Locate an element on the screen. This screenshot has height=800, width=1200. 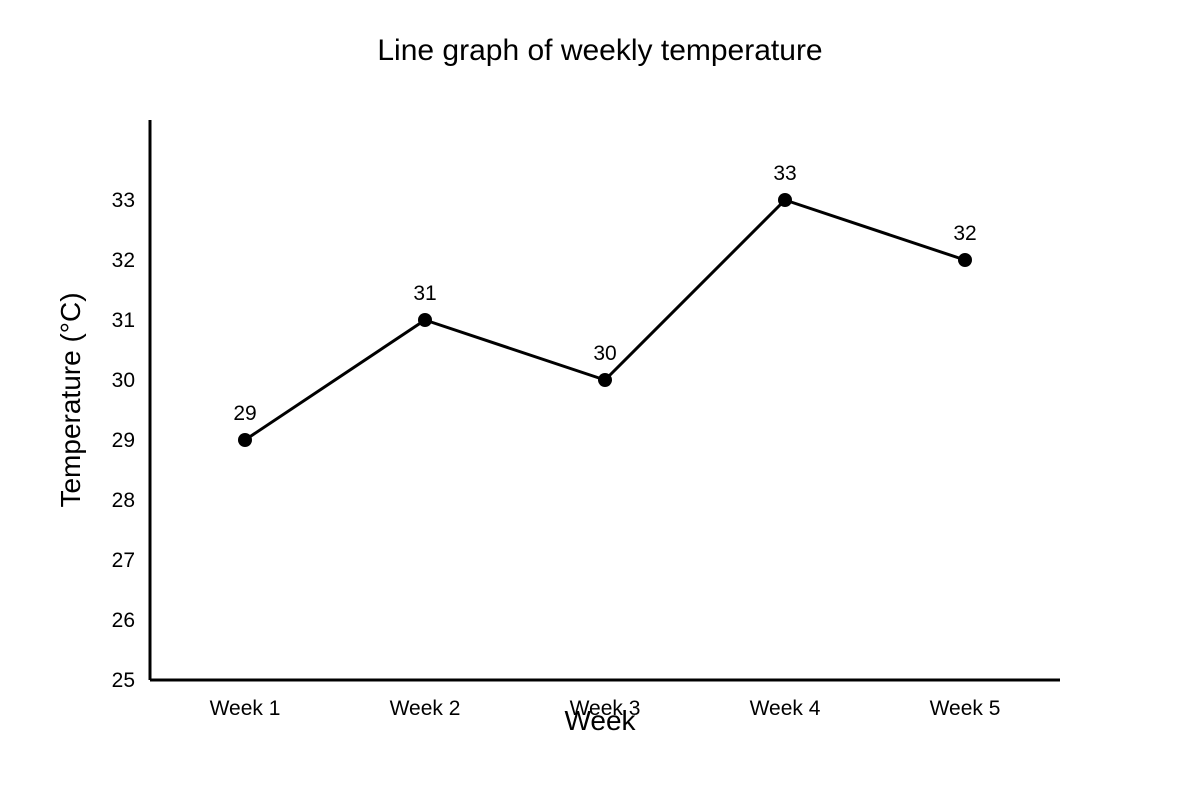
data-label: 29 is located at coordinates (244, 413).